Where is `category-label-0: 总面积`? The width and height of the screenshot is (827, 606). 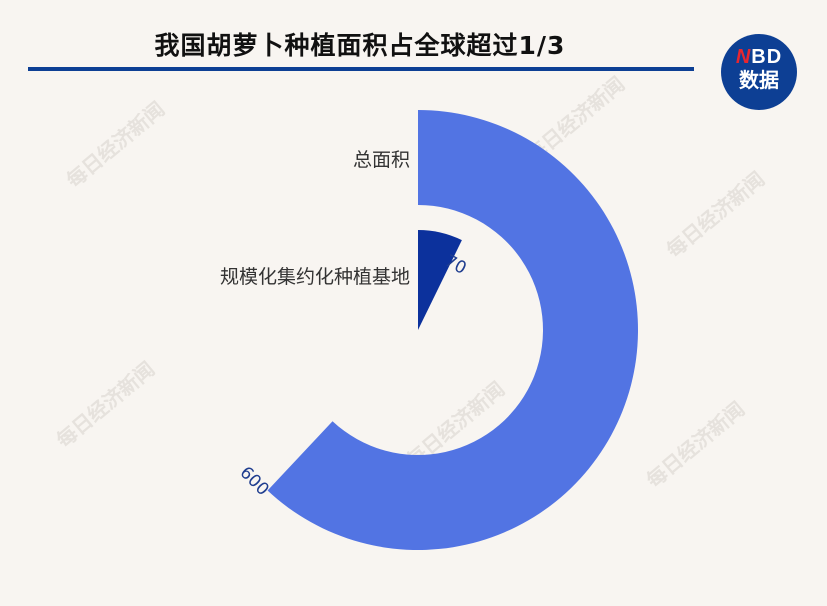
category-label-0: 总面积 is located at coordinates (381, 160).